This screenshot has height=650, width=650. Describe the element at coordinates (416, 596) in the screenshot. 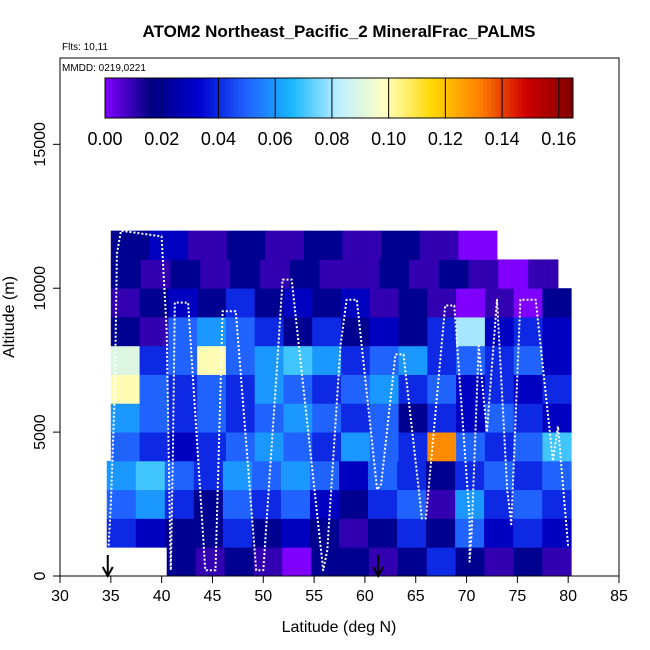

I see `x-tick-label: 65` at that location.